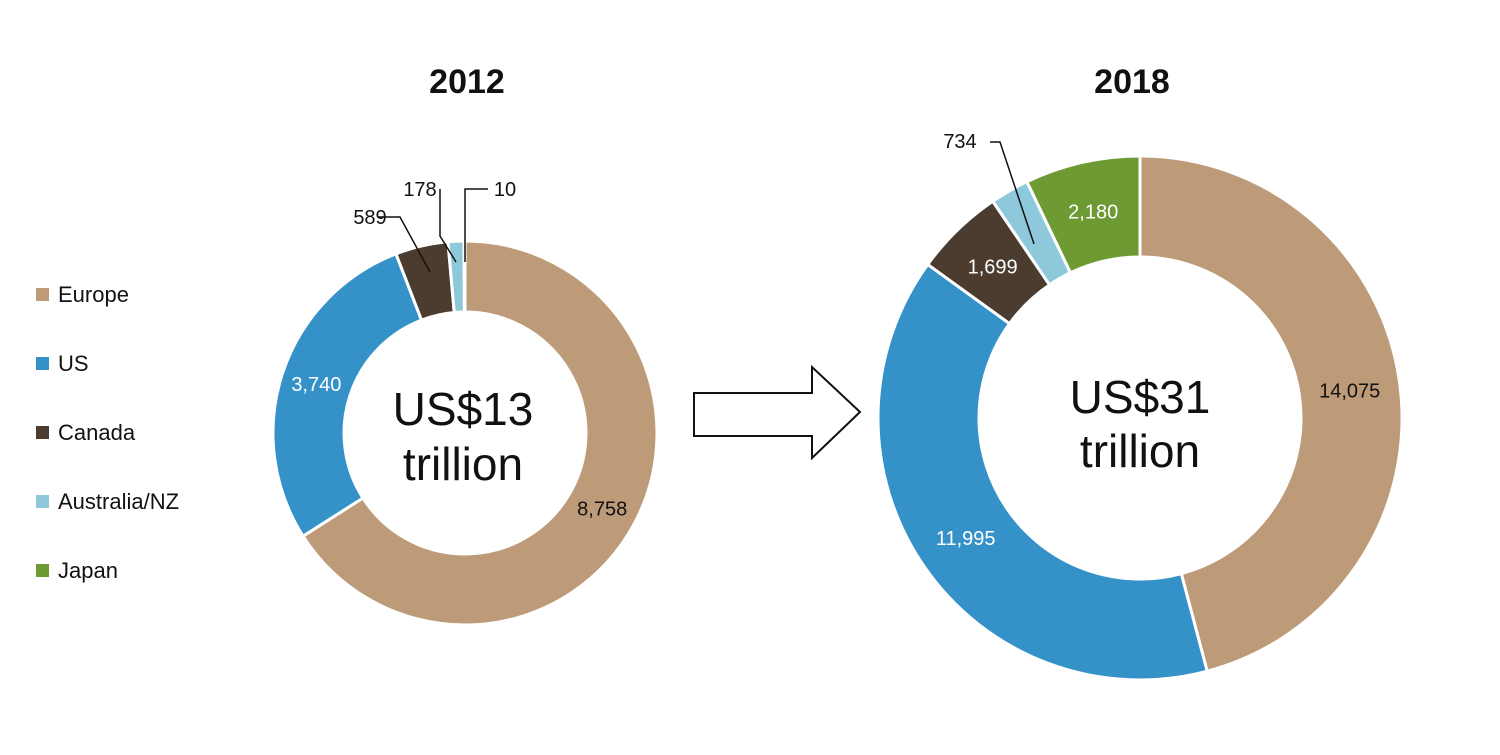  Describe the element at coordinates (42, 432) in the screenshot. I see `legend-swatch-canada` at that location.